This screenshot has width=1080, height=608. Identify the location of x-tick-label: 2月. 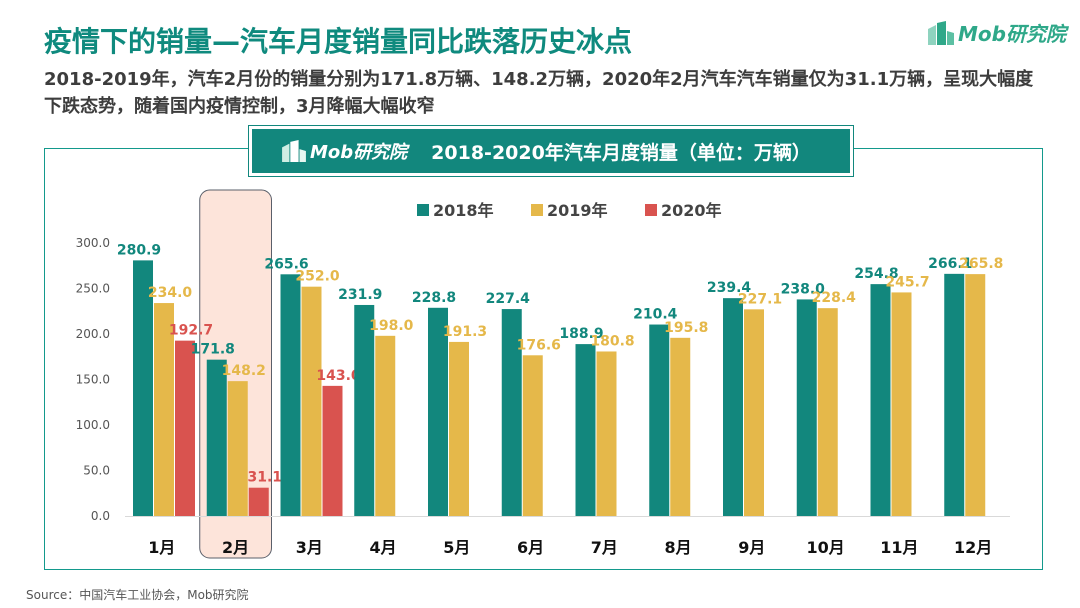
(235, 547).